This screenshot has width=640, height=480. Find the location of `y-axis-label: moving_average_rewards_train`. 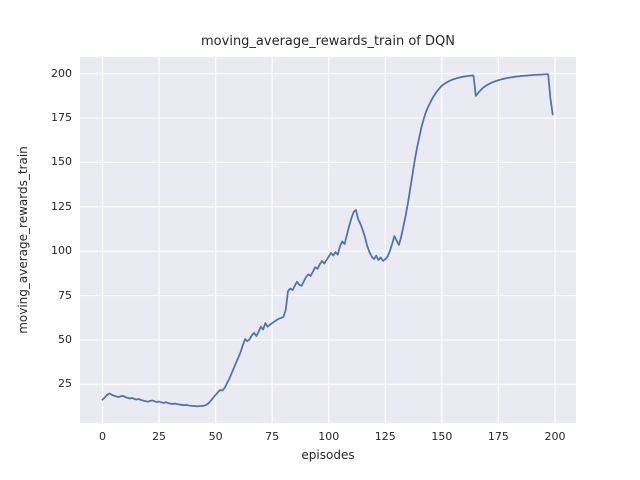

y-axis-label: moving_average_rewards_train is located at coordinates (23, 240).